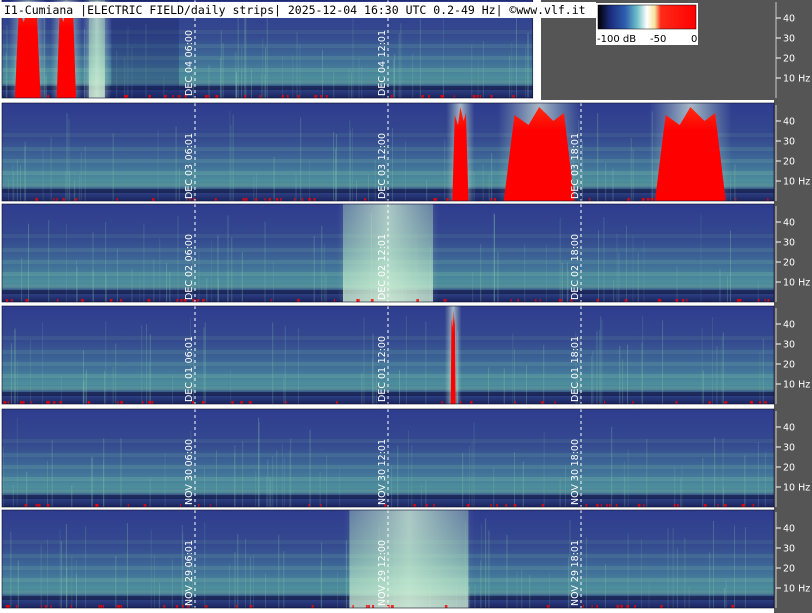 This screenshot has width=812, height=613. What do you see at coordinates (382, 78) in the screenshot?
I see `date-marker-label: DEC 04` at bounding box center [382, 78].